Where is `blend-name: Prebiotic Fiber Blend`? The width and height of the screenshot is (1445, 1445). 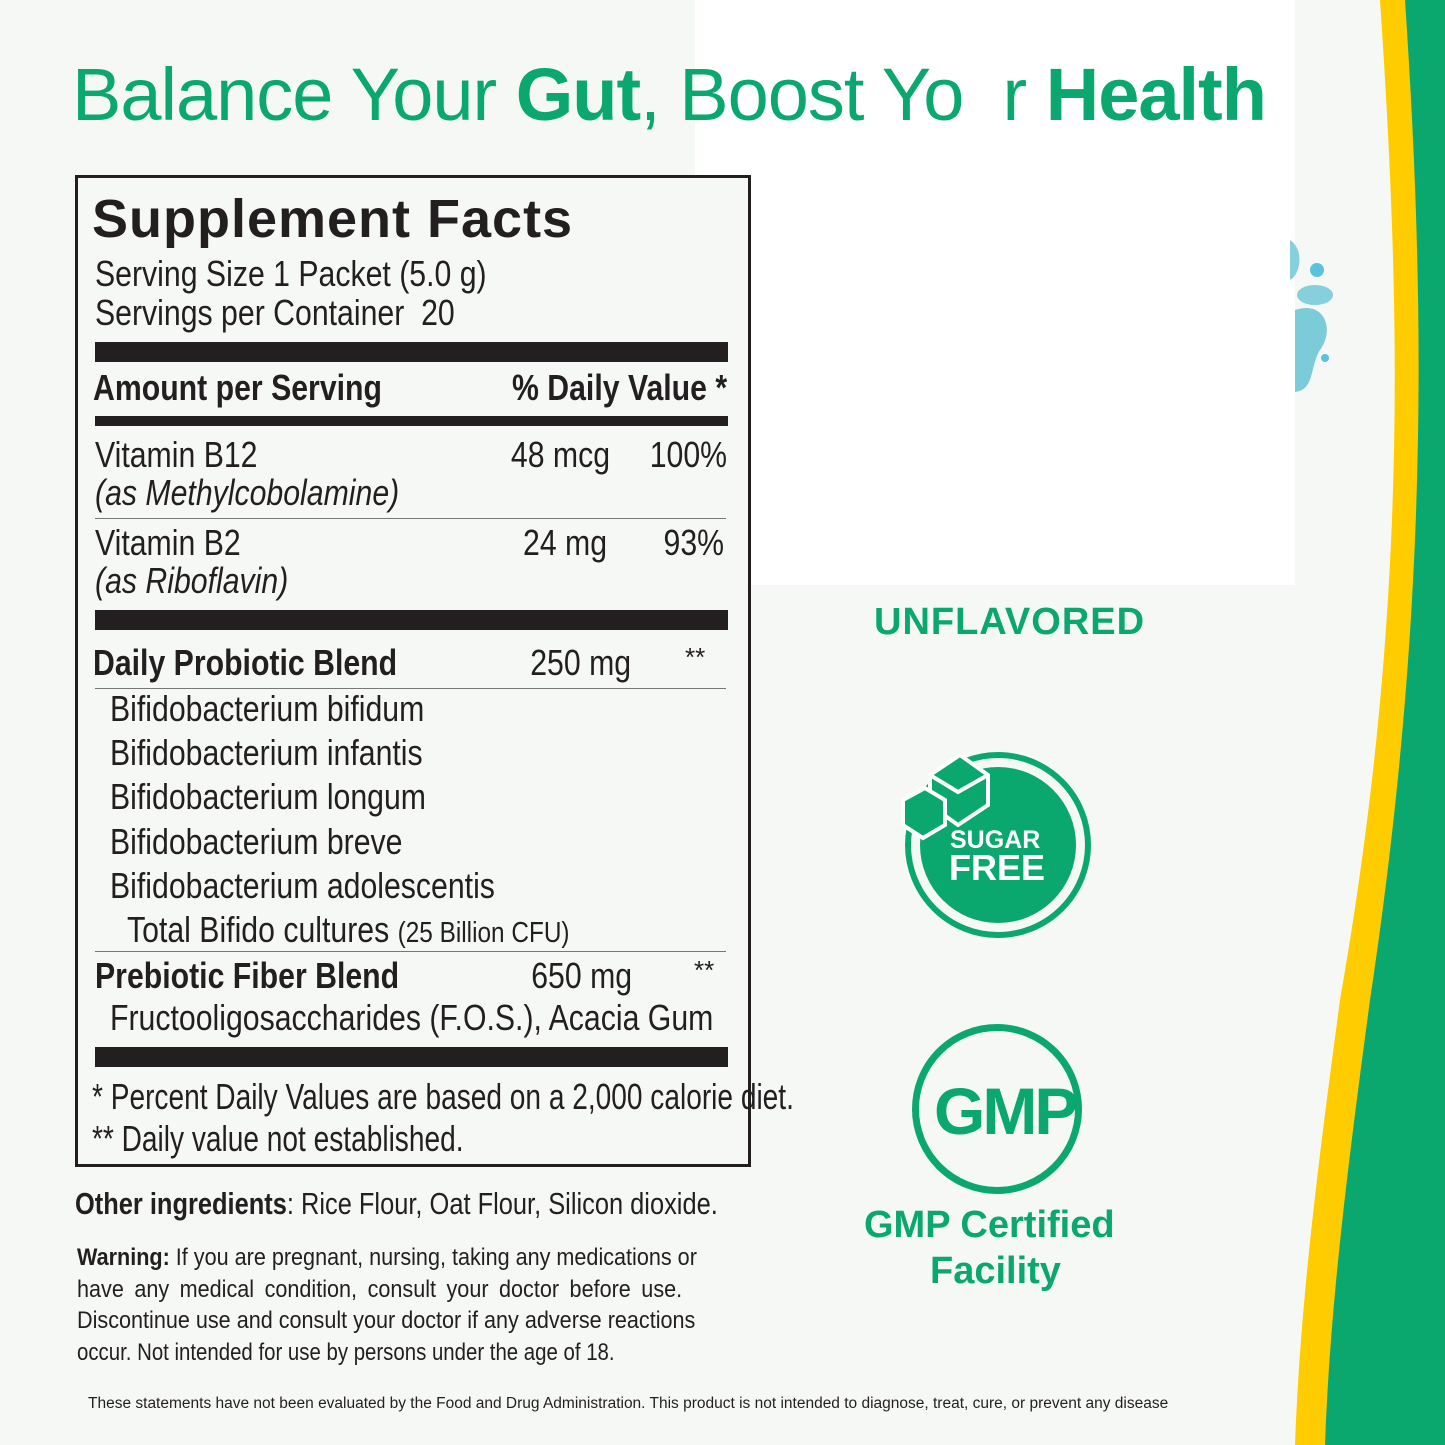
blend-name: Prebiotic Fiber Blend is located at coordinates (247, 975).